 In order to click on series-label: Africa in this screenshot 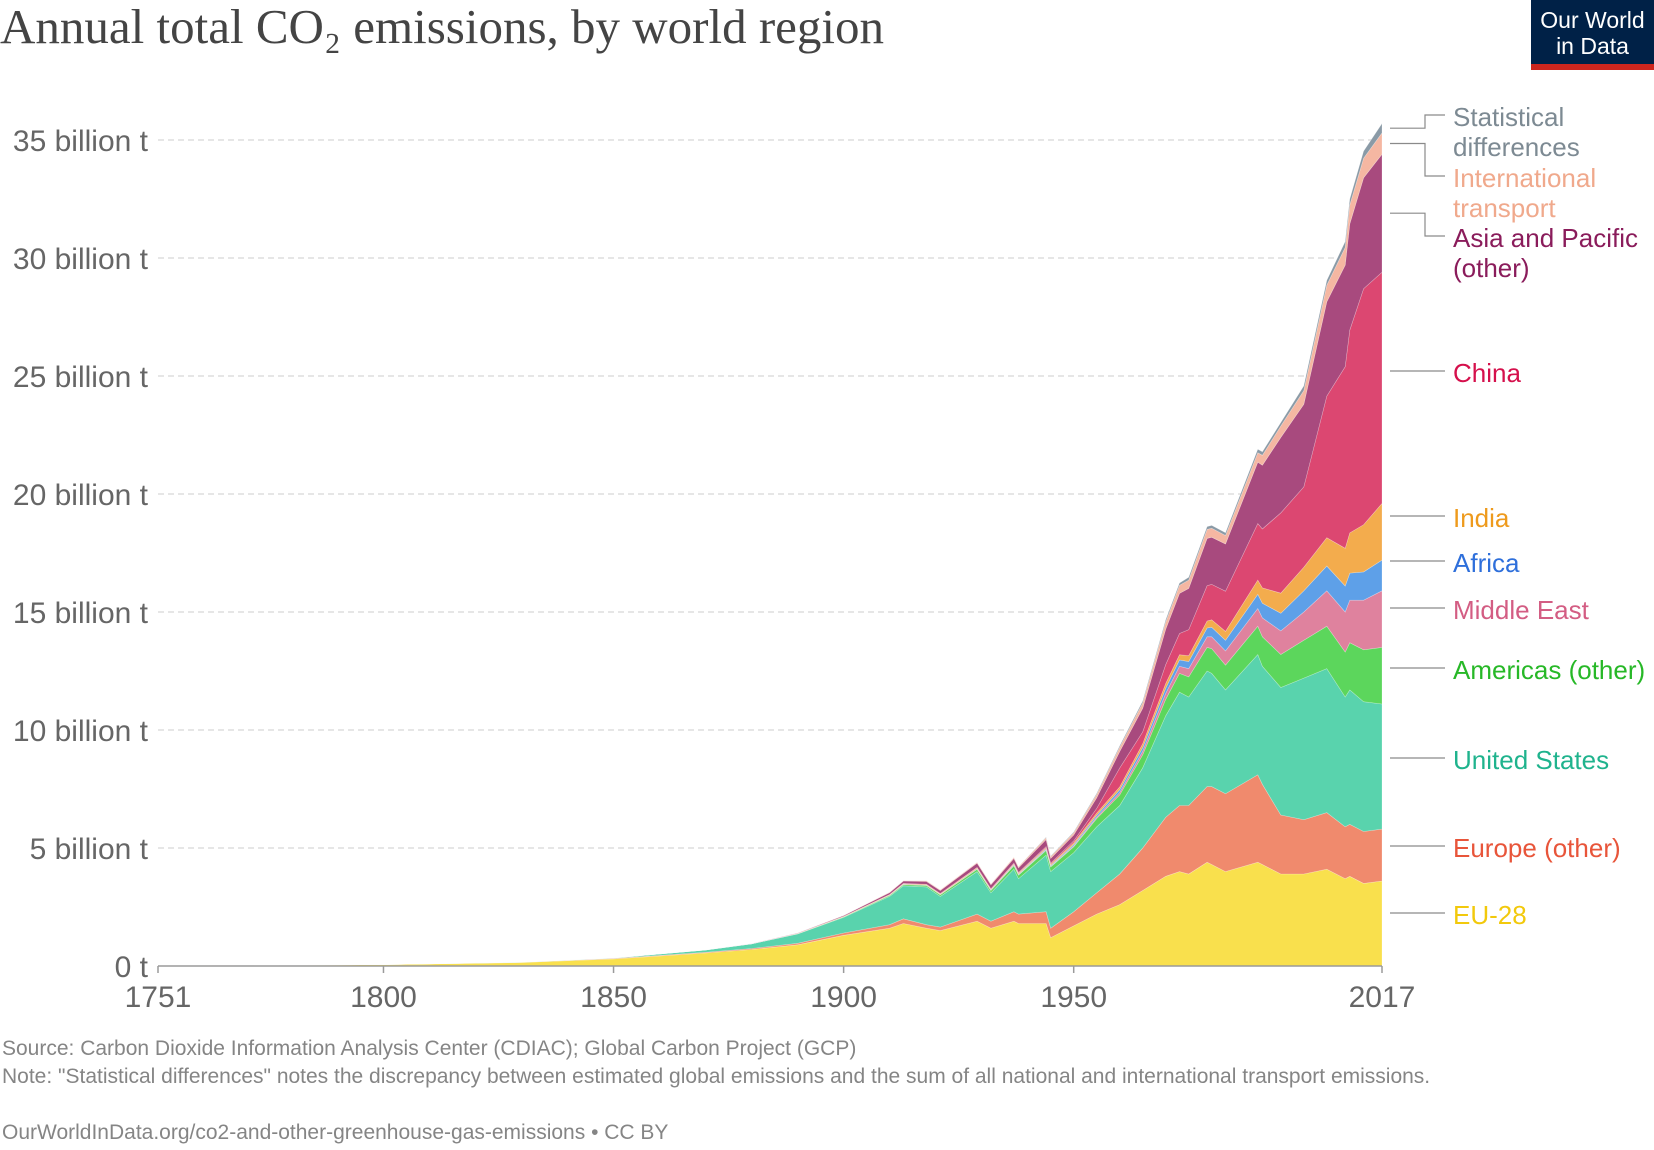, I will do `click(1486, 563)`.